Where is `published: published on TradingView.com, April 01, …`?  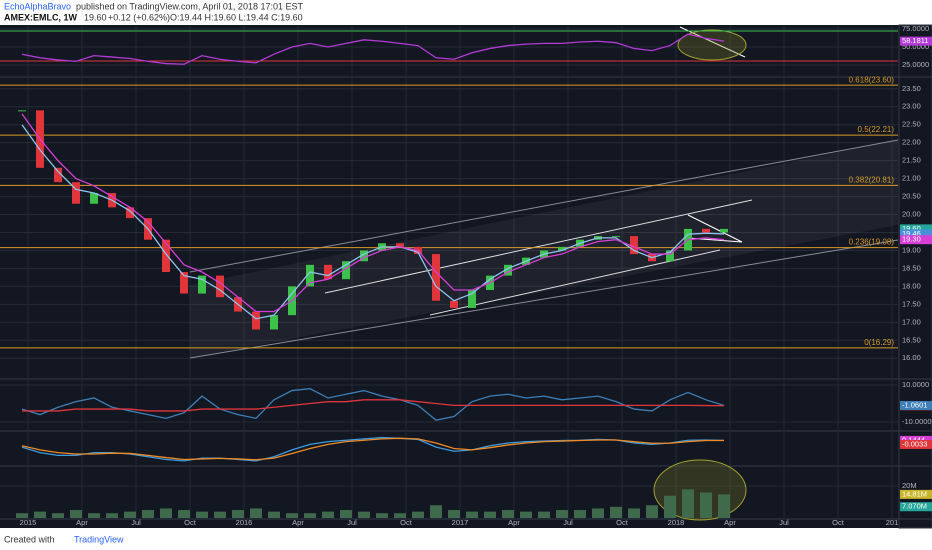
published: published on TradingView.com, April 01, … is located at coordinates (189, 6).